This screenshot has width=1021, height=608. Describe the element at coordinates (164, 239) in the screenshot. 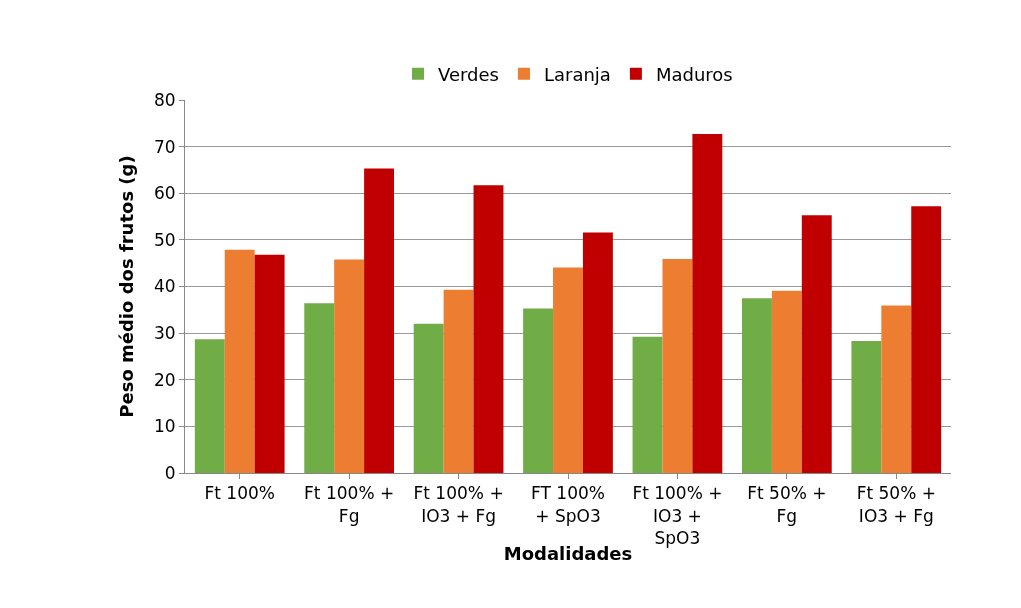

I see `y-tick-label: 50` at that location.